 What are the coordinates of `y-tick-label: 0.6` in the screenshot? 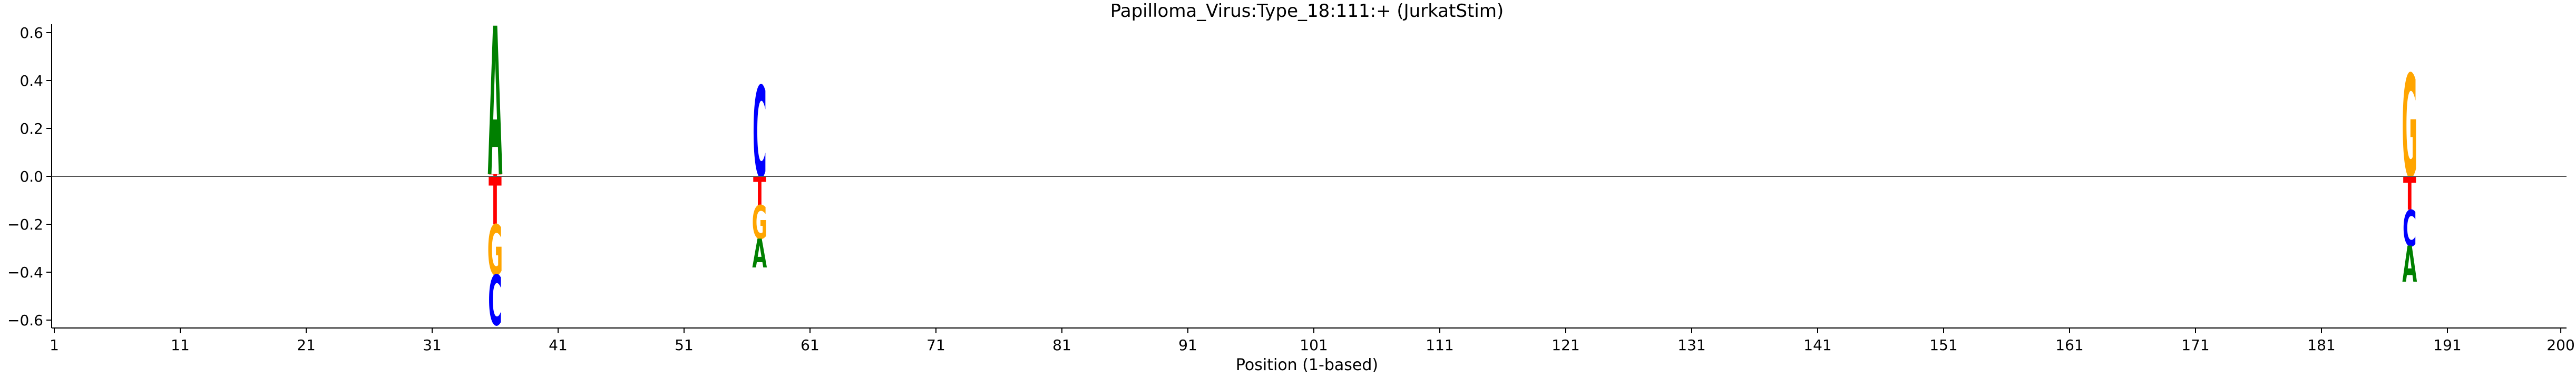 It's located at (31, 33).